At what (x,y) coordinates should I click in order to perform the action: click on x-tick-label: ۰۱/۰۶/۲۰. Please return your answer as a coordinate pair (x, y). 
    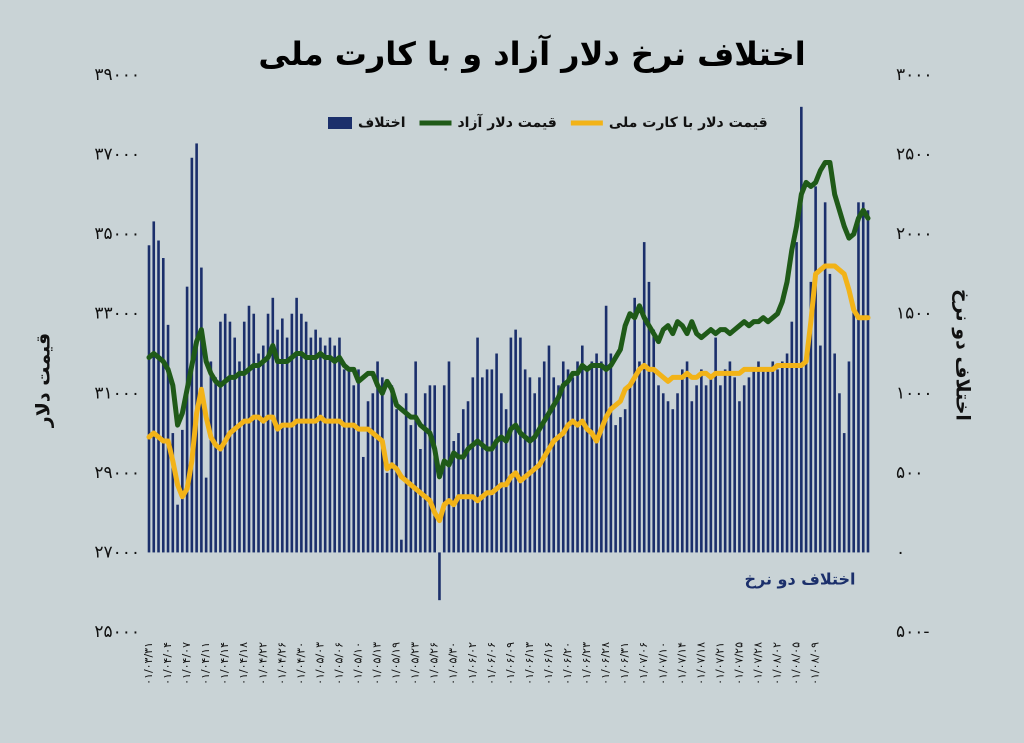
    Looking at the image, I should click on (567, 663).